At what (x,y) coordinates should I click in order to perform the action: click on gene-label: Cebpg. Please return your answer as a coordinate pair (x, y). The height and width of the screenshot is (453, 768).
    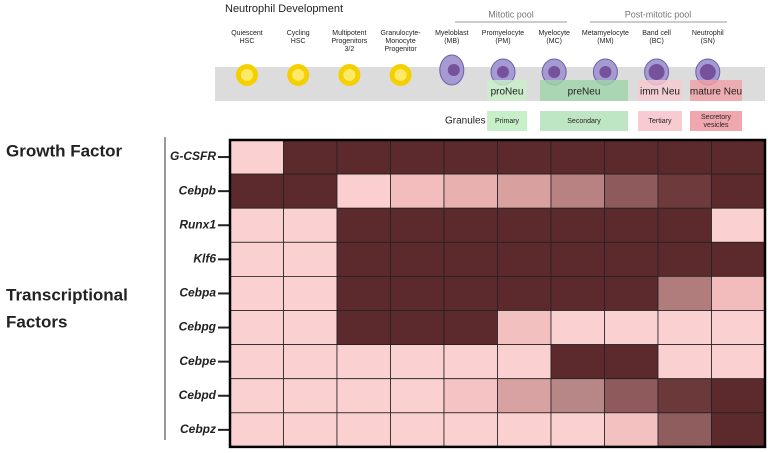
    Looking at the image, I should click on (198, 327).